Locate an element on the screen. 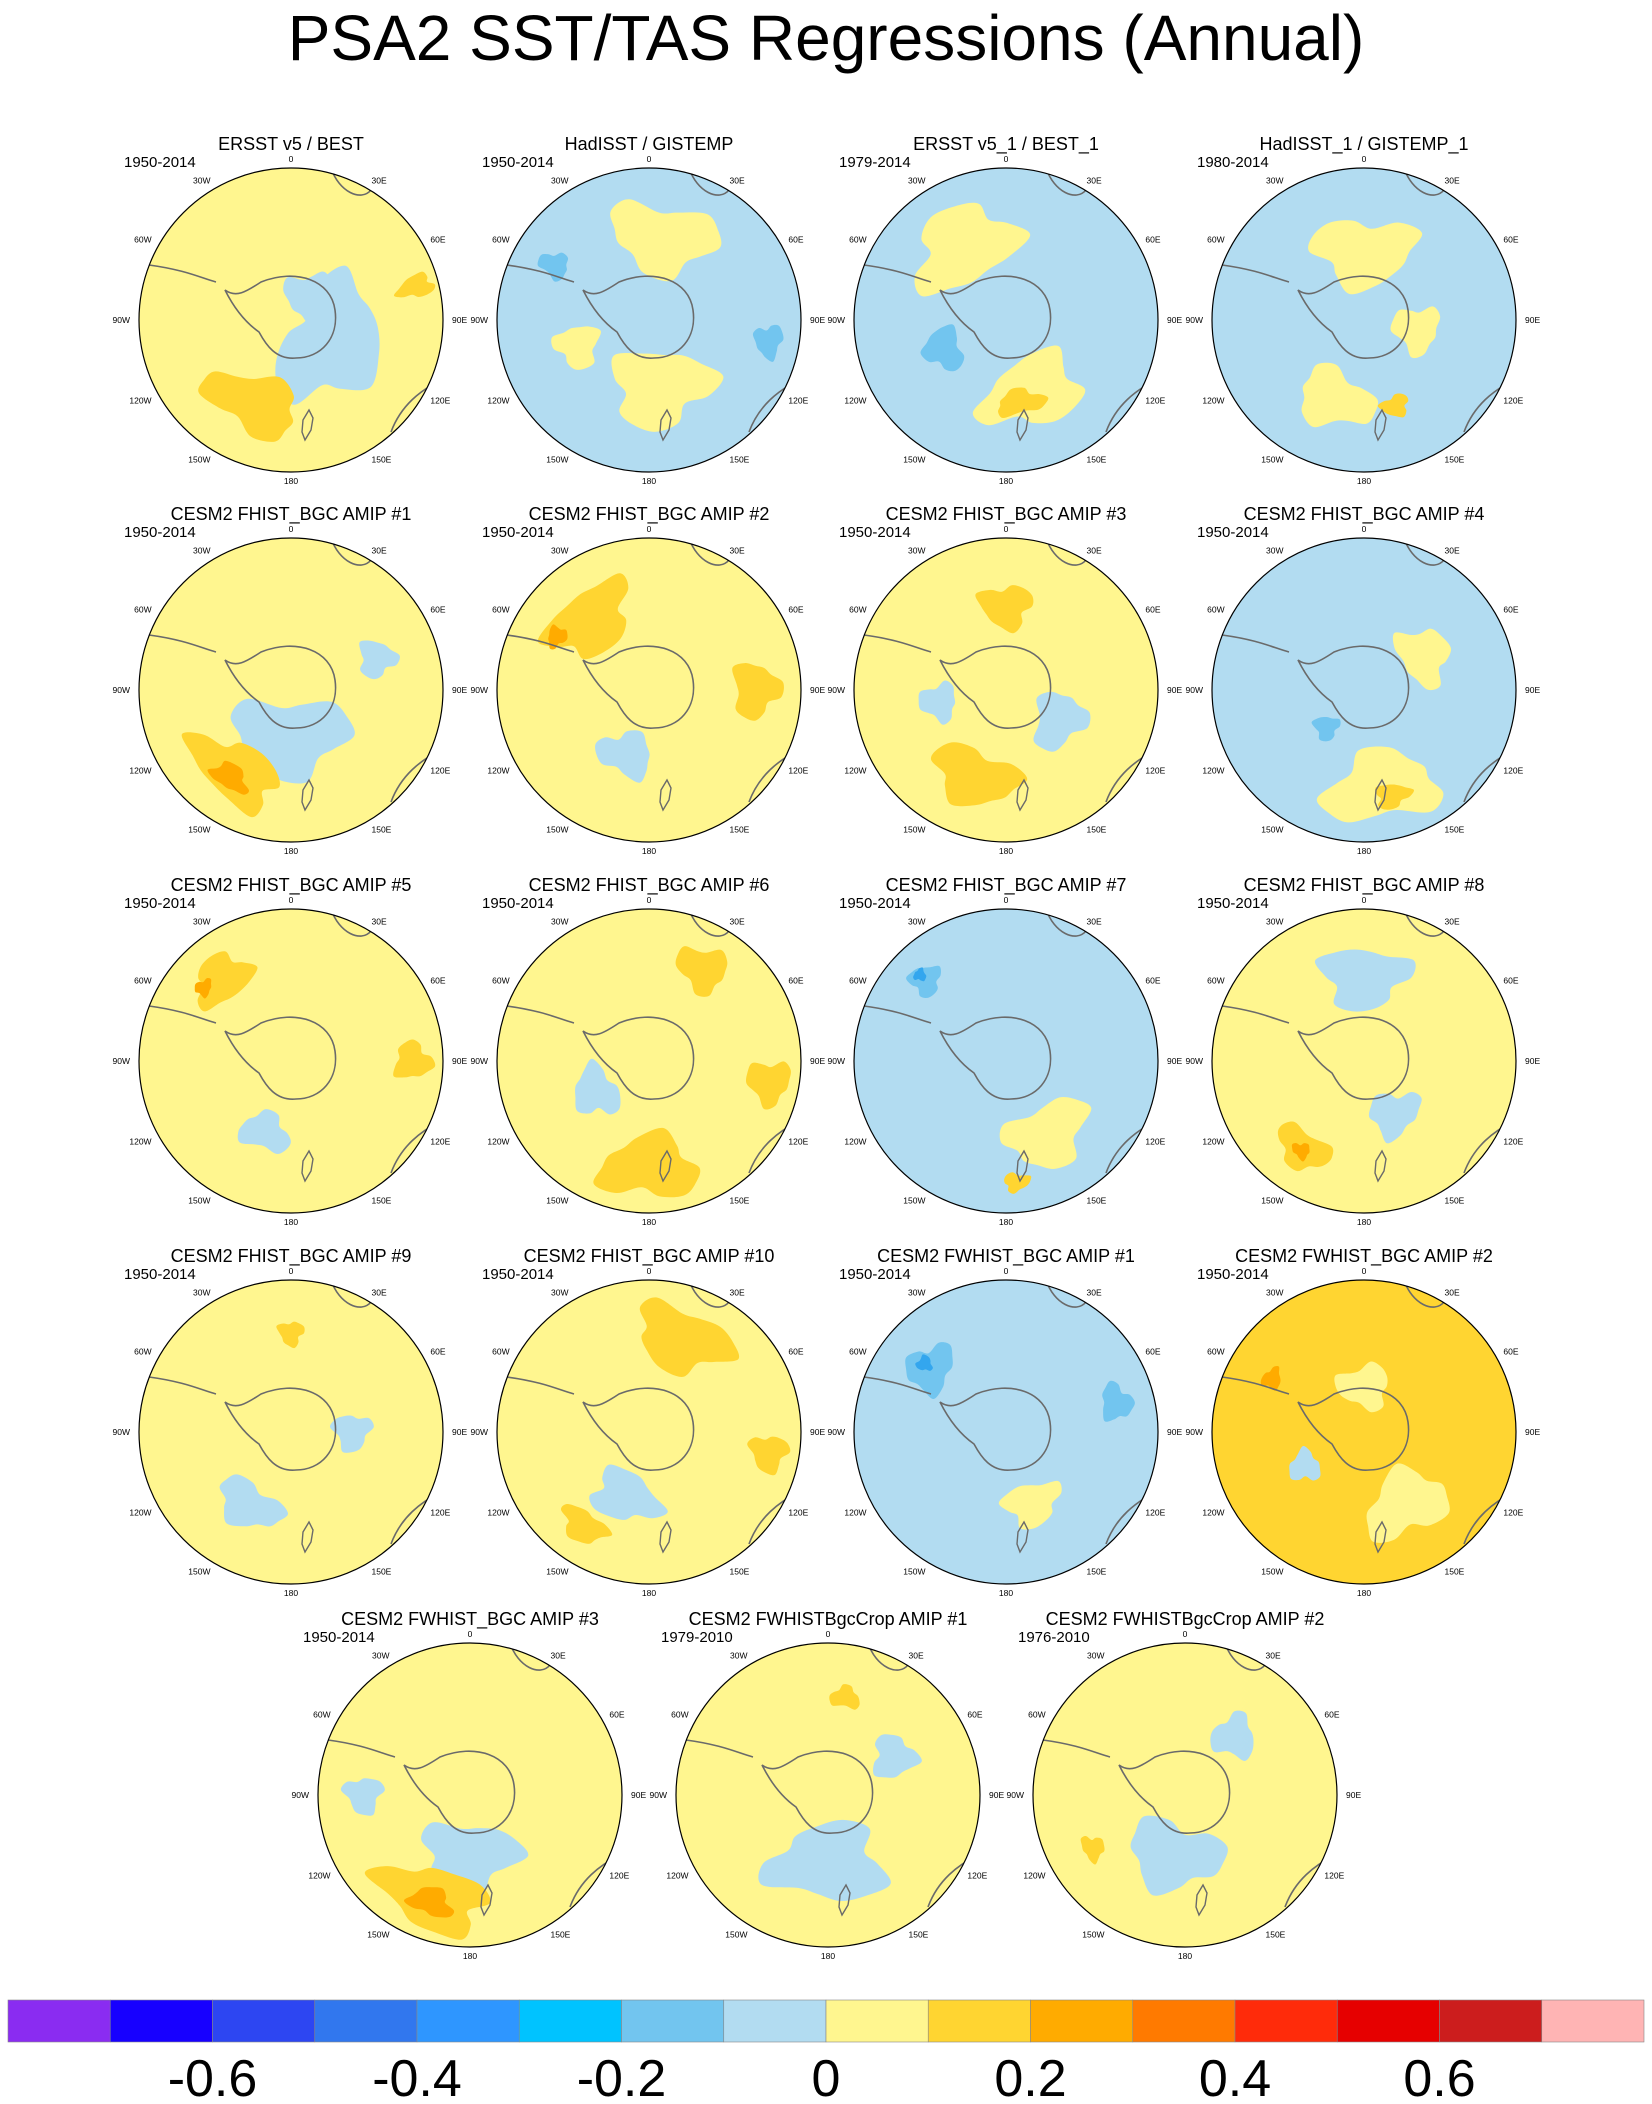  panel-title: HadISST / GISTEMP is located at coordinates (649, 144).